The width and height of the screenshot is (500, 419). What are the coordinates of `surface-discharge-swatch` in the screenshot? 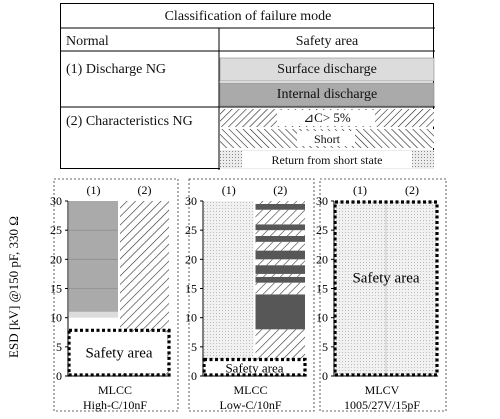 It's located at (327, 69).